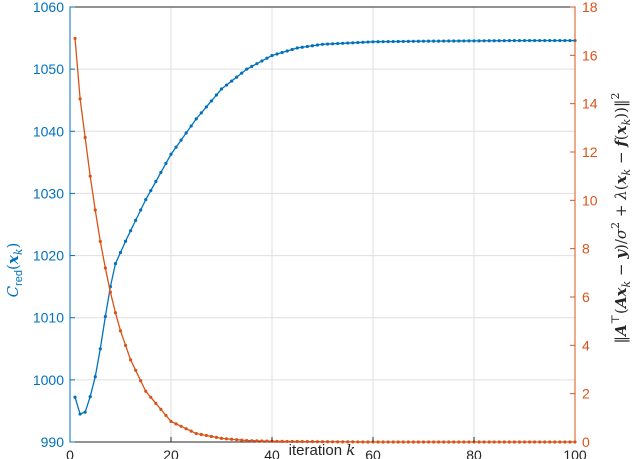 This screenshot has width=640, height=459. What do you see at coordinates (590, 104) in the screenshot?
I see `y-right-tick-label: 14` at bounding box center [590, 104].